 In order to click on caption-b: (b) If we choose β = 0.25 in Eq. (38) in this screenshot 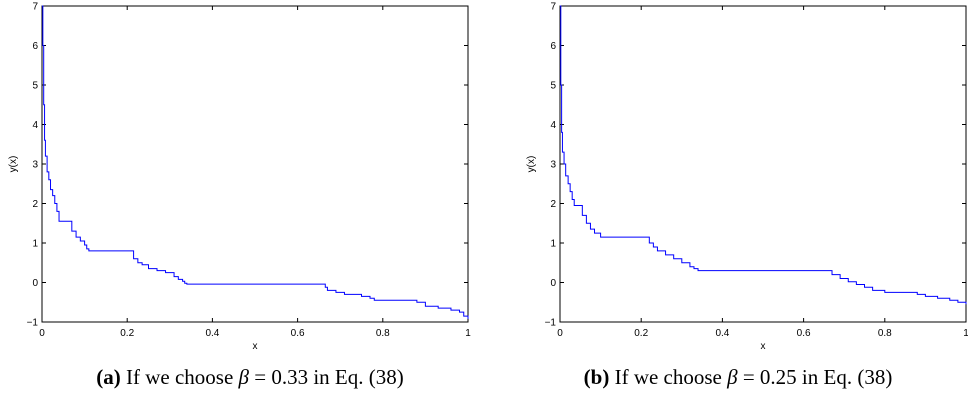, I will do `click(738, 385)`.